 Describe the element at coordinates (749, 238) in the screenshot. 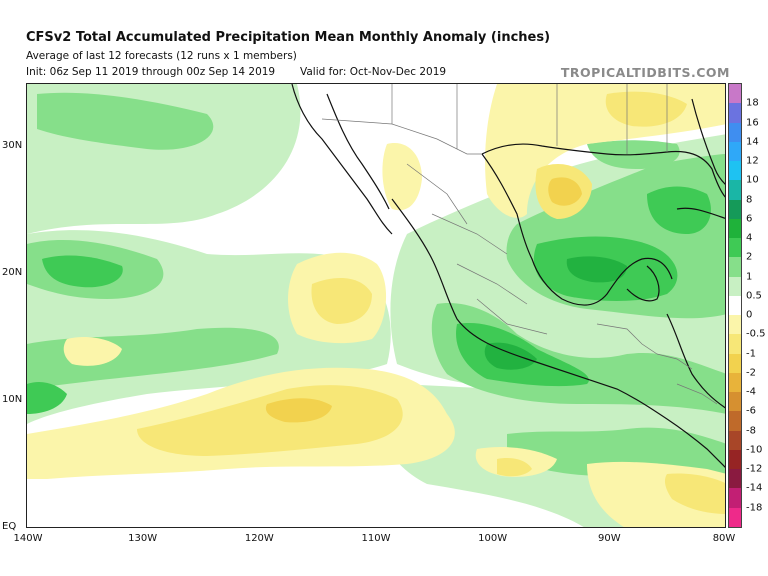

I see `colorbar-label: 4` at that location.